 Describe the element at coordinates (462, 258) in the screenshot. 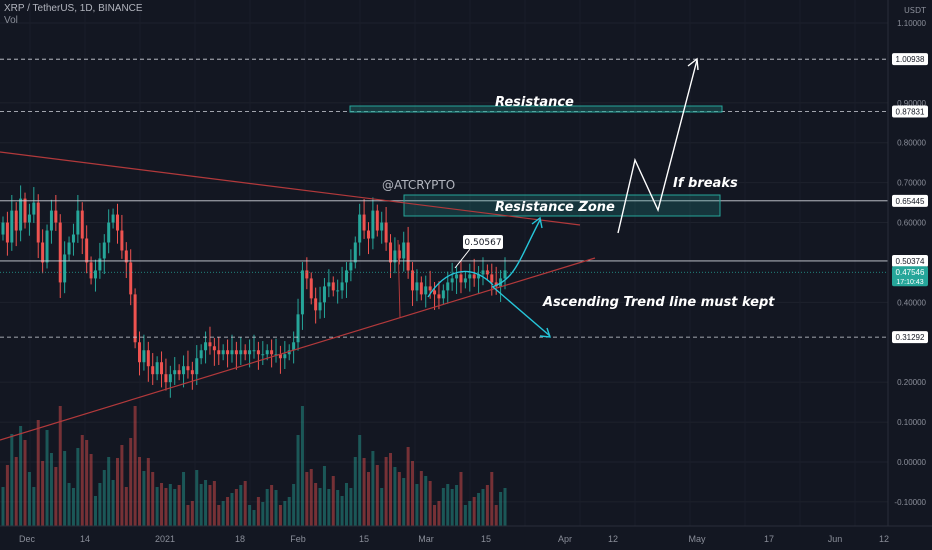

I see `peak-label-pointer` at that location.